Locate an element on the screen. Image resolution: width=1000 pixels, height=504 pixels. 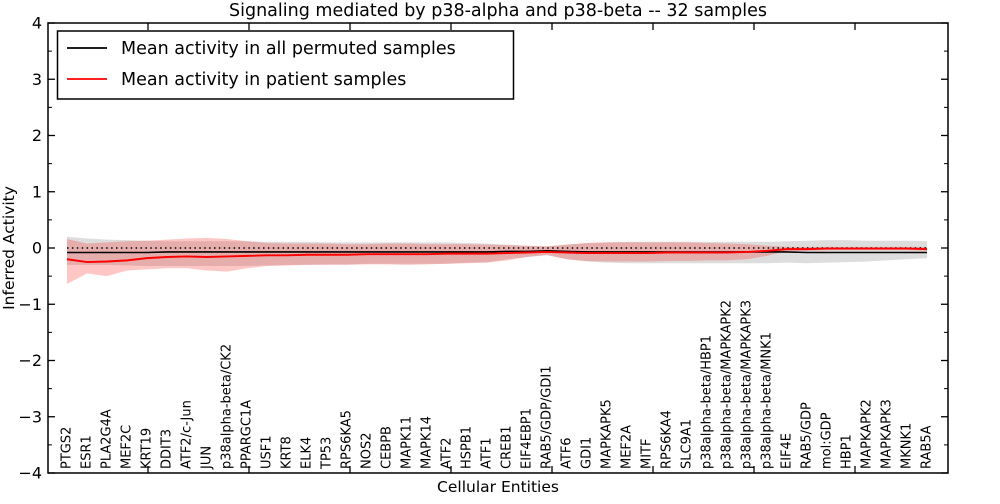
cellular-entity-label: EIF4EBP1 is located at coordinates (527, 438).